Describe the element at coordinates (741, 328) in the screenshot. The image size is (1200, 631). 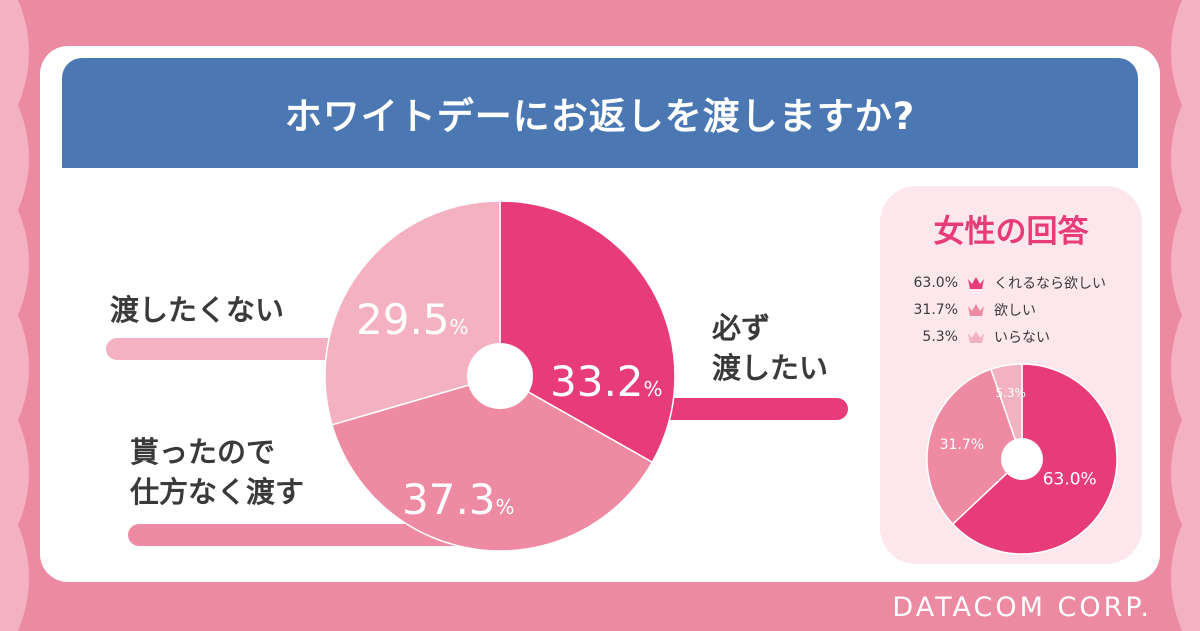
I see `label-must-give-line1: 必ず` at that location.